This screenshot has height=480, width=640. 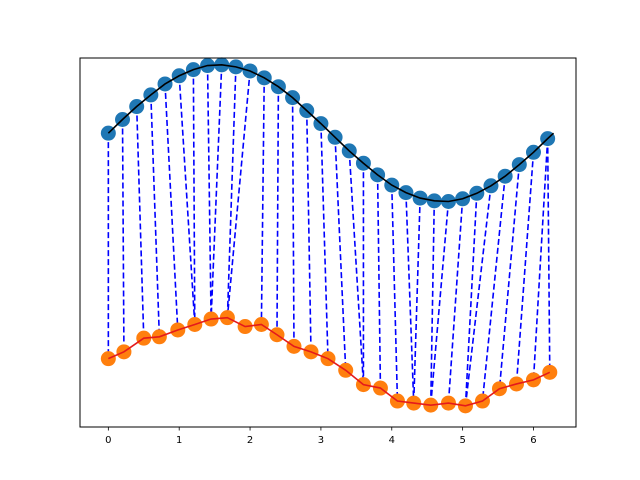 What do you see at coordinates (179, 440) in the screenshot?
I see `x-tick-label-1: 1` at bounding box center [179, 440].